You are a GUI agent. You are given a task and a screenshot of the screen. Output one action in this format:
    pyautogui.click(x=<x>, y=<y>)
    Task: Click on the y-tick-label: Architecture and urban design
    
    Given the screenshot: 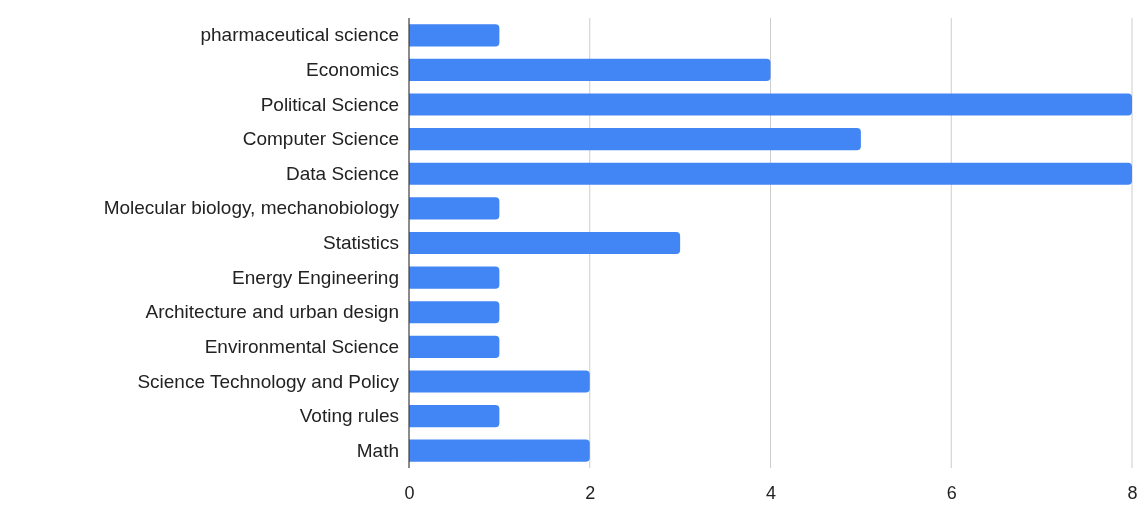 What is the action you would take?
    pyautogui.click(x=272, y=312)
    